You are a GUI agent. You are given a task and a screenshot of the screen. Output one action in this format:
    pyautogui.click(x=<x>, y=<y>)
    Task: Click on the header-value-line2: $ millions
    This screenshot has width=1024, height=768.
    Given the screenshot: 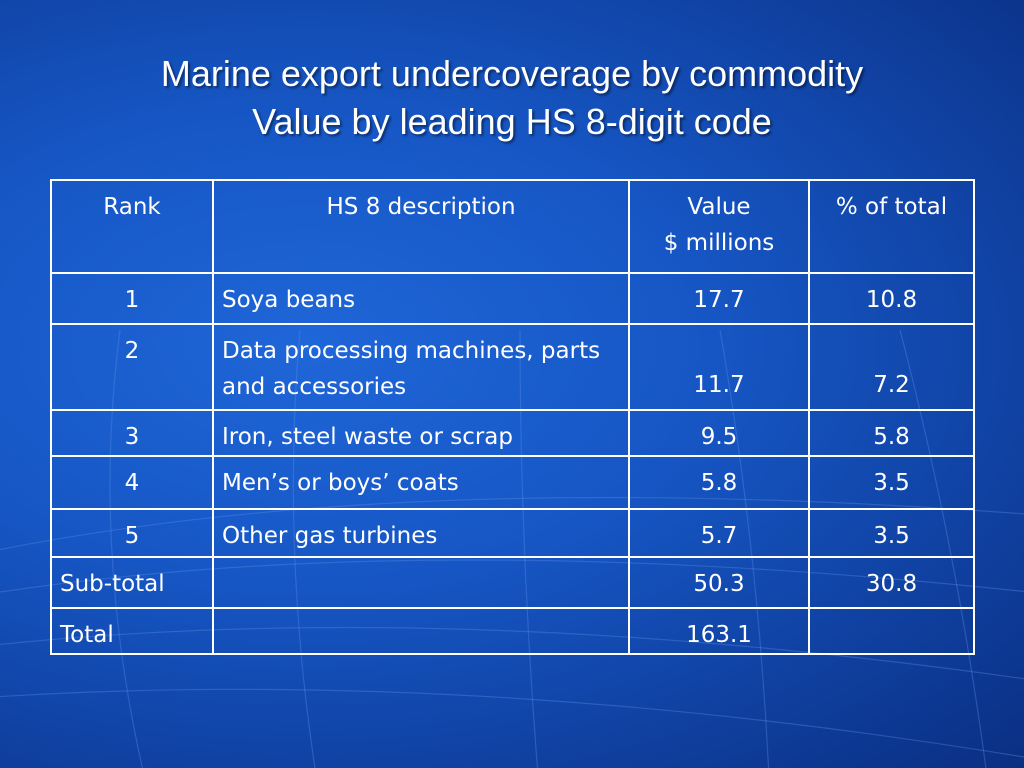 What is the action you would take?
    pyautogui.click(x=719, y=243)
    